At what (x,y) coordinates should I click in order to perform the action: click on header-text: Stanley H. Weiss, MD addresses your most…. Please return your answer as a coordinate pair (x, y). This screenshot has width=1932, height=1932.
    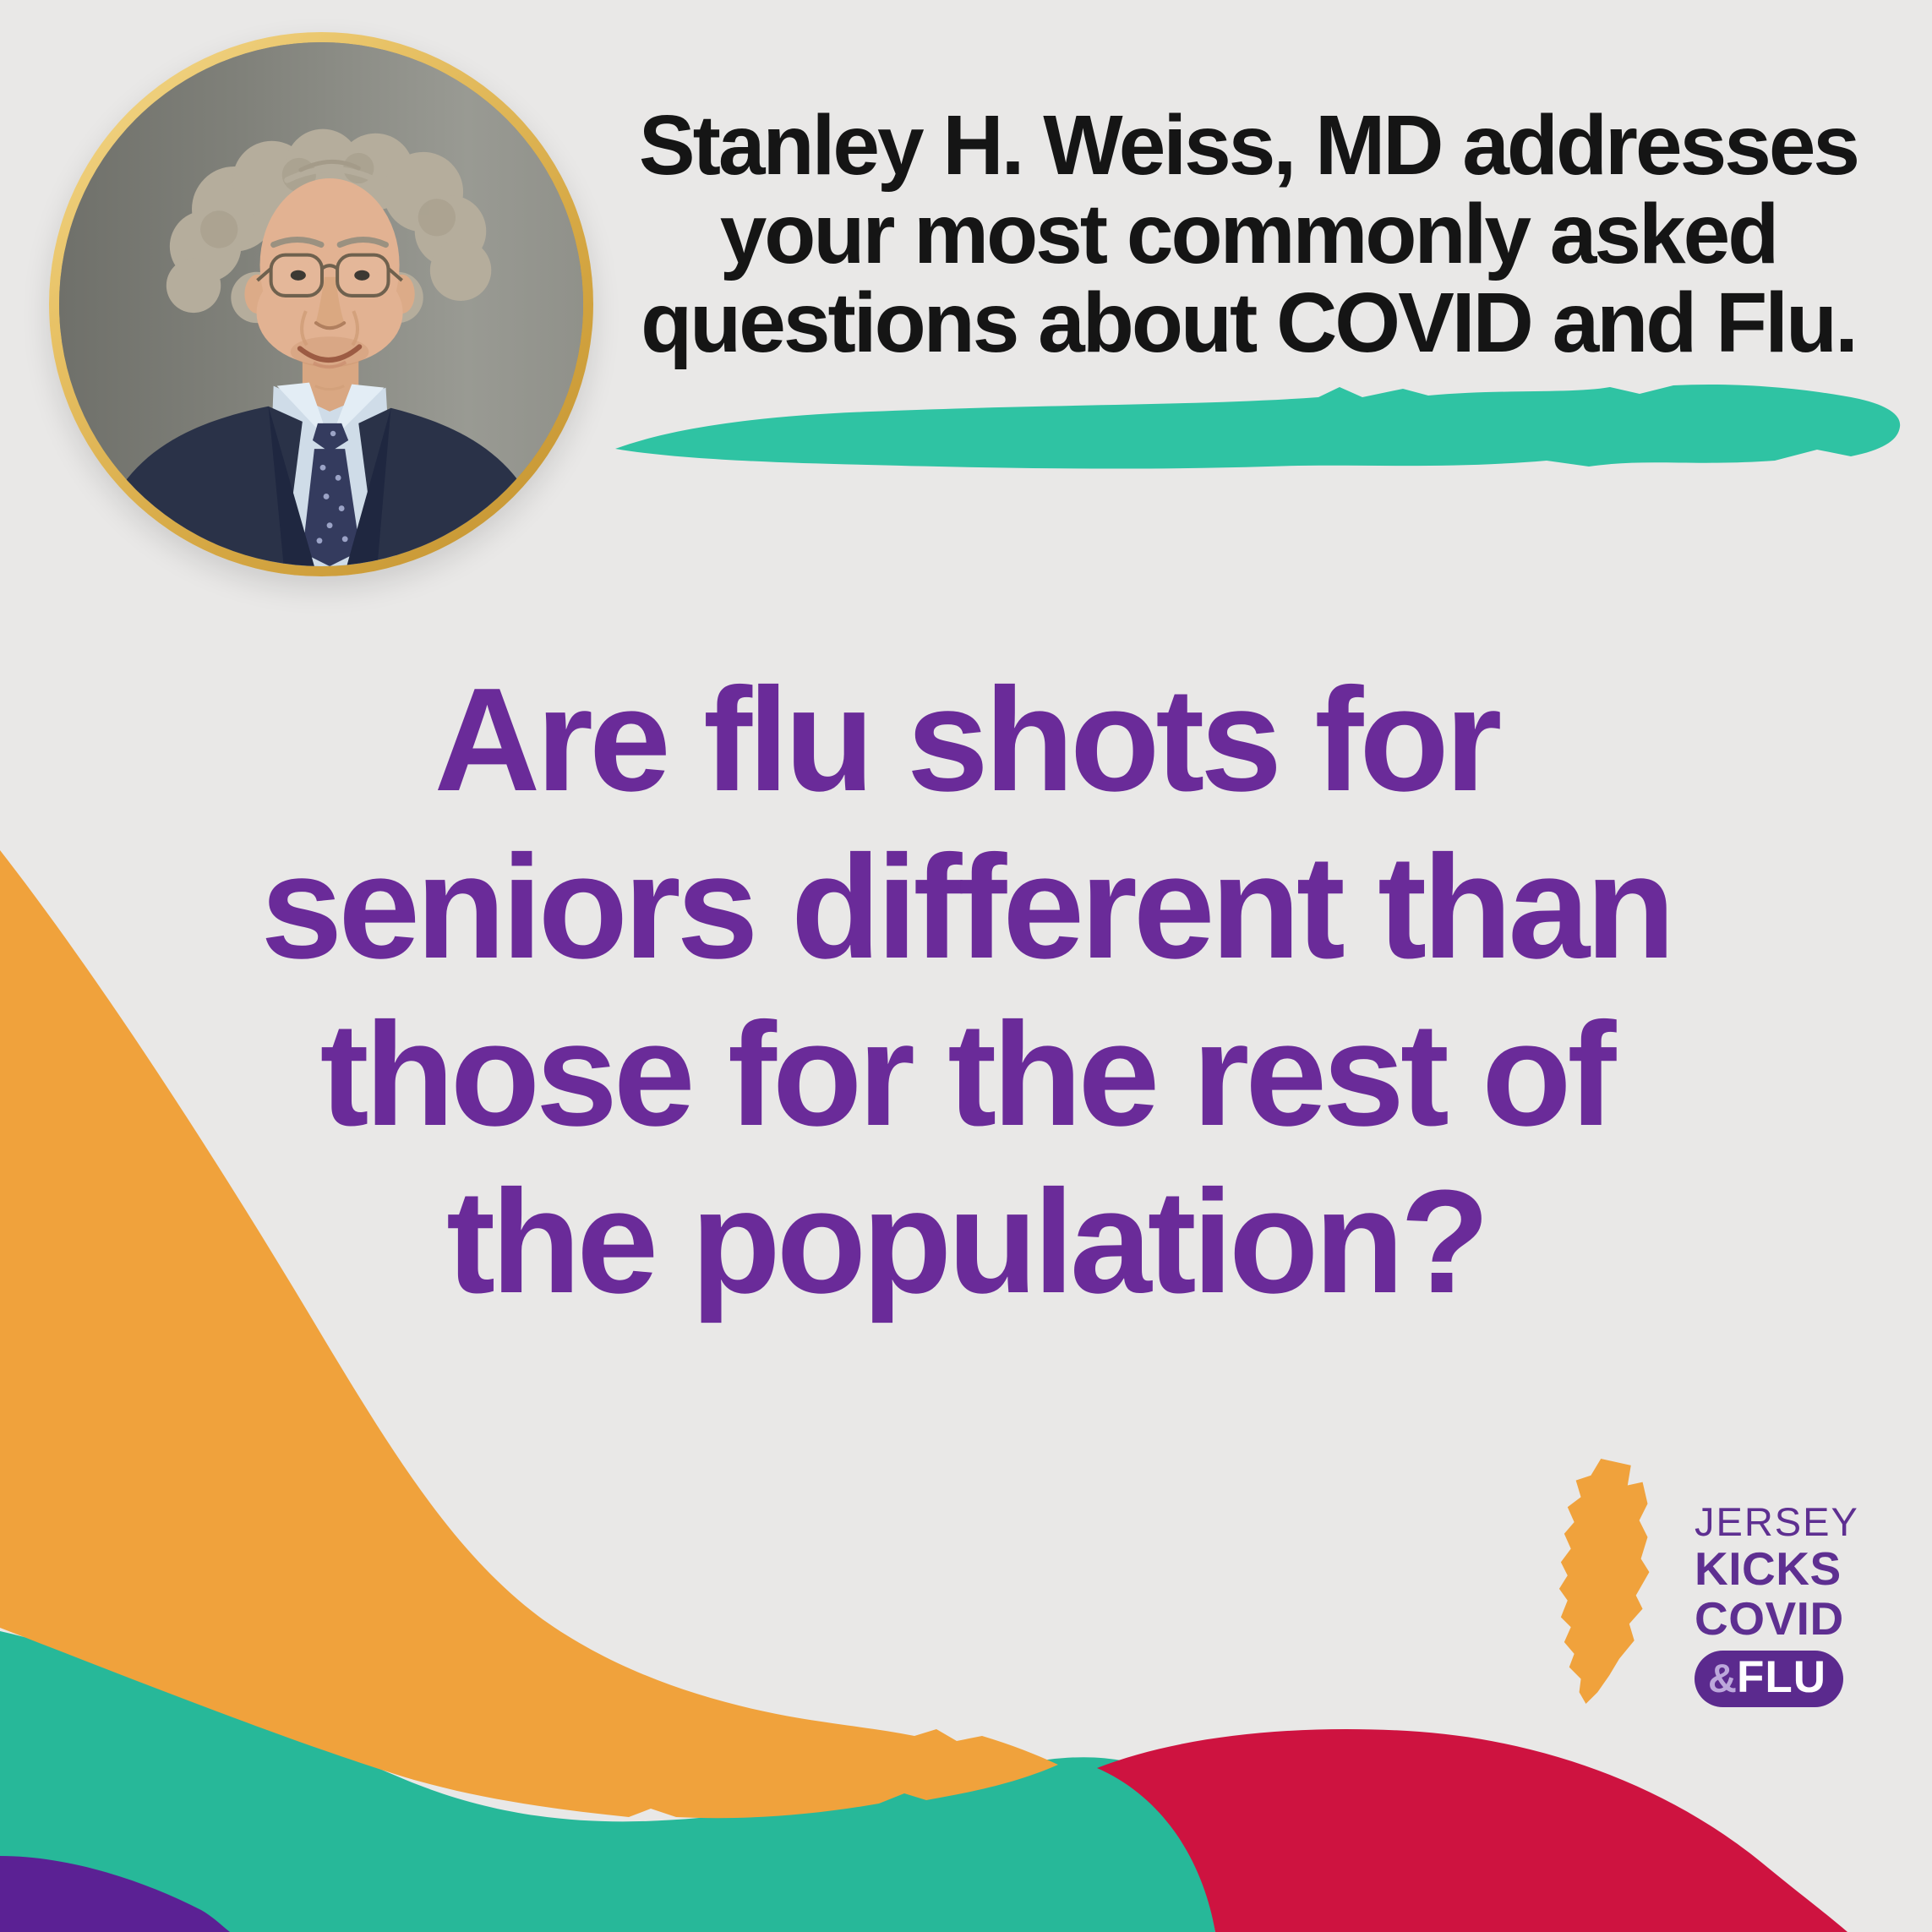
    Looking at the image, I should click on (1248, 234).